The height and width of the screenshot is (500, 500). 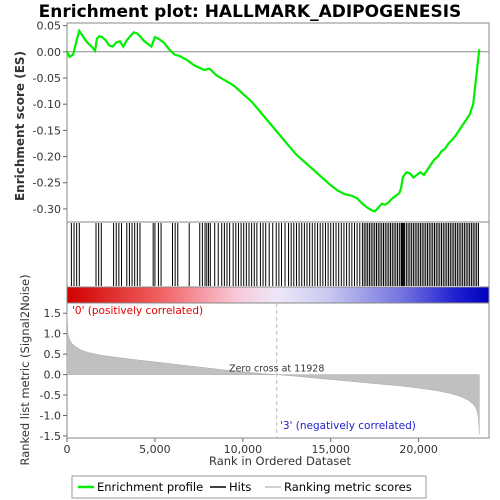 What do you see at coordinates (280, 461) in the screenshot?
I see `metric-xlabel: Rank in Ordered Dataset` at bounding box center [280, 461].